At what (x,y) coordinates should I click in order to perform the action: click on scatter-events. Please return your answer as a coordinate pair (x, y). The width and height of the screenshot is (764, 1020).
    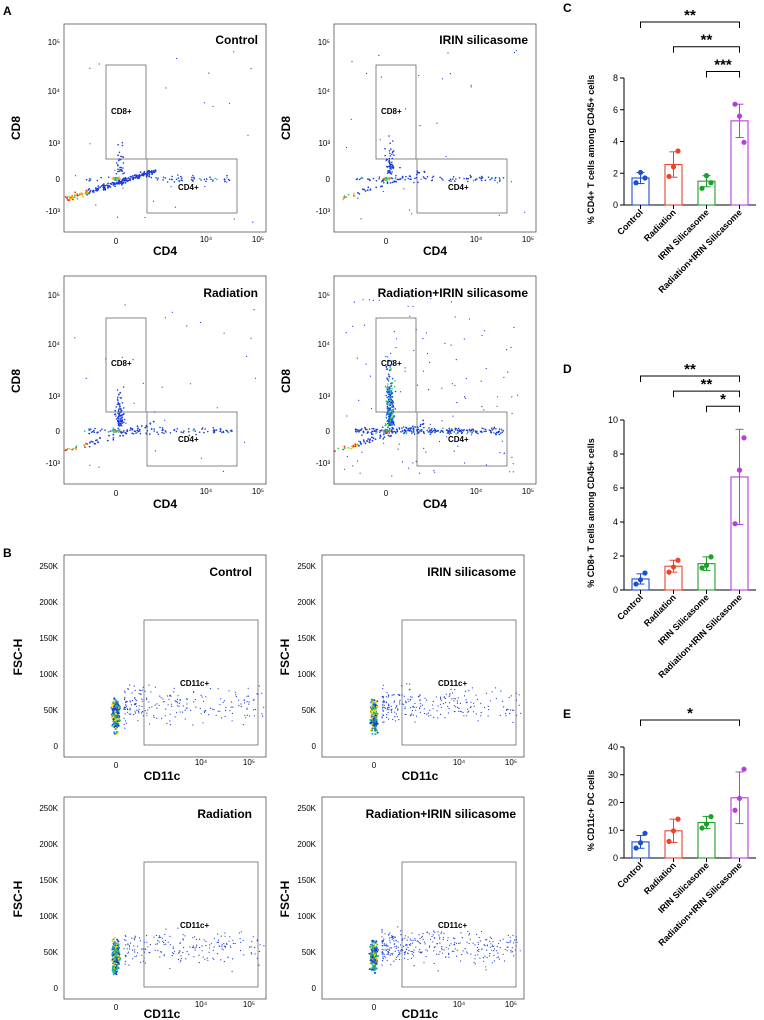
    Looking at the image, I should click on (426, 386).